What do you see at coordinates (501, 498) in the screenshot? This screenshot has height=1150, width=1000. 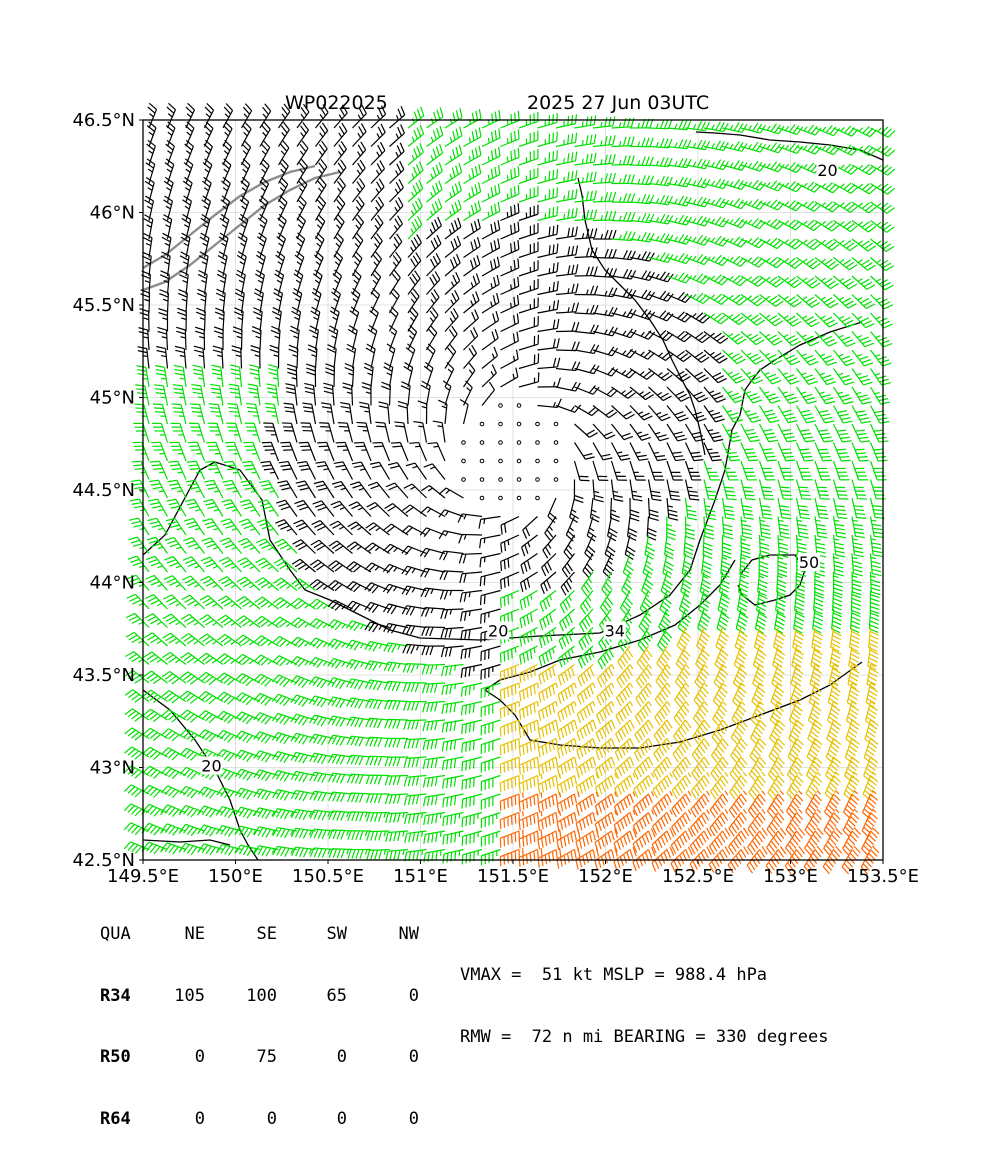 I see `calm-wind-marker` at bounding box center [501, 498].